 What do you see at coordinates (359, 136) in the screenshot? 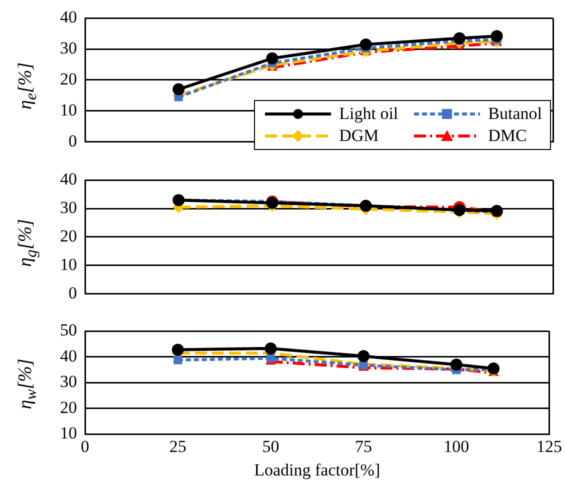
I see `legend-label: DGM` at bounding box center [359, 136].